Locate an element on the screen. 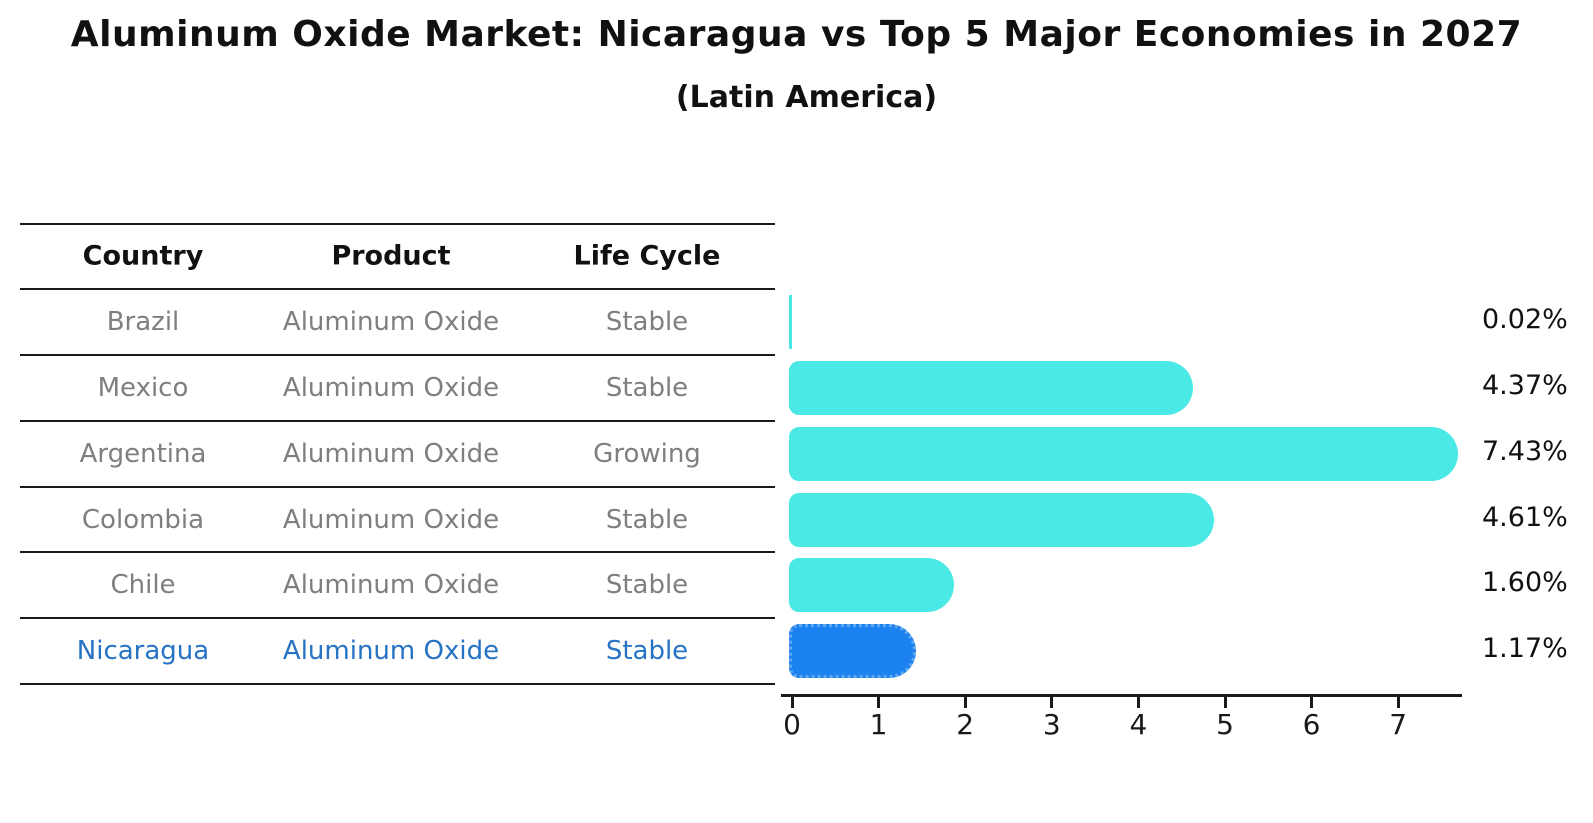 The image size is (1593, 823). value-label-mexico: 4.37% is located at coordinates (1525, 385).